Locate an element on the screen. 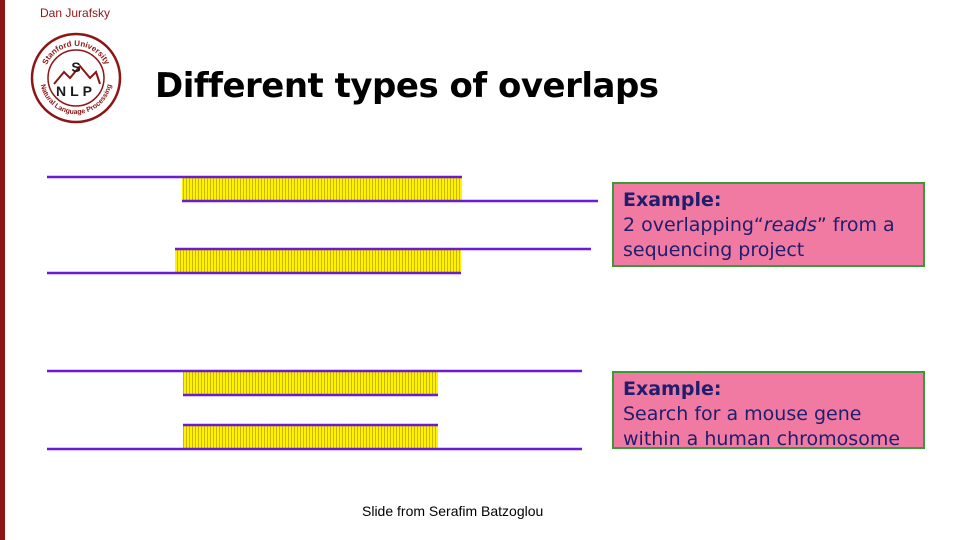 The height and width of the screenshot is (540, 960). slide-left-accent-bar is located at coordinates (2, 270).